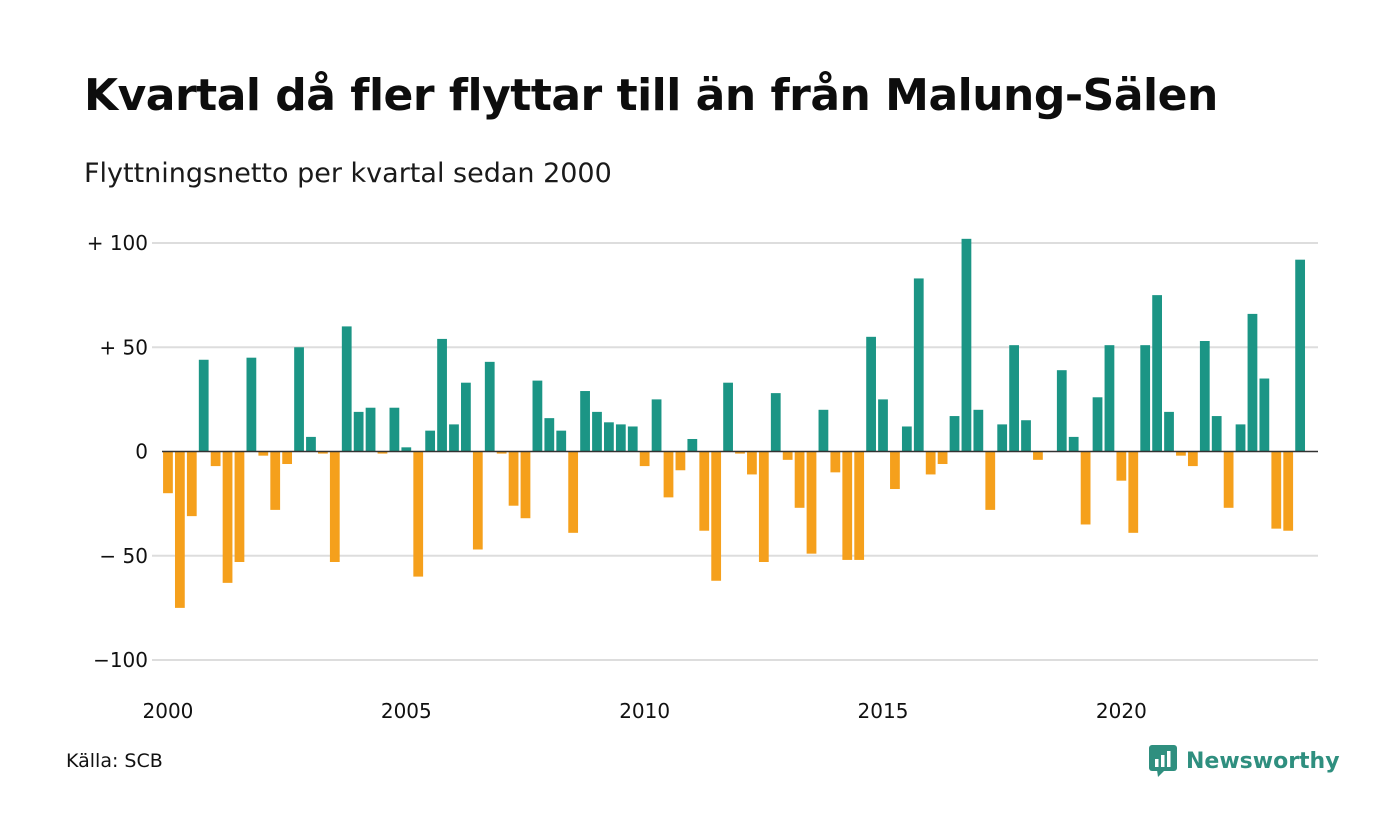  Describe the element at coordinates (334, 506) in the screenshot. I see `bar-2003-q3` at that location.